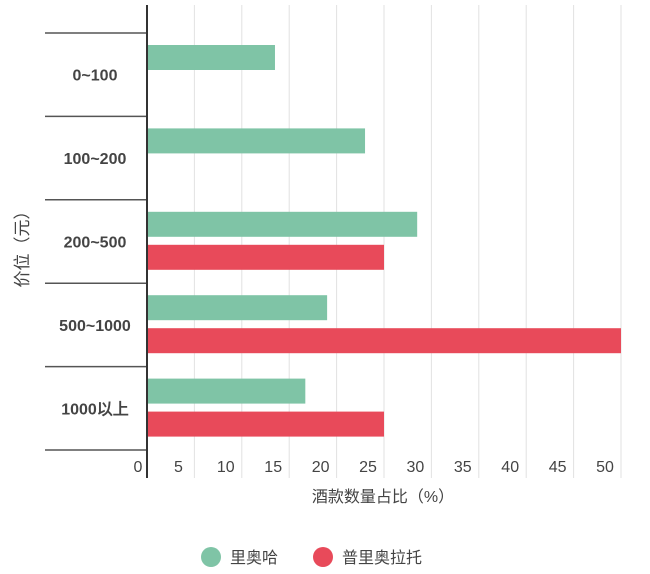  Describe the element at coordinates (95, 243) in the screenshot. I see `y-category-label: 200~500` at that location.